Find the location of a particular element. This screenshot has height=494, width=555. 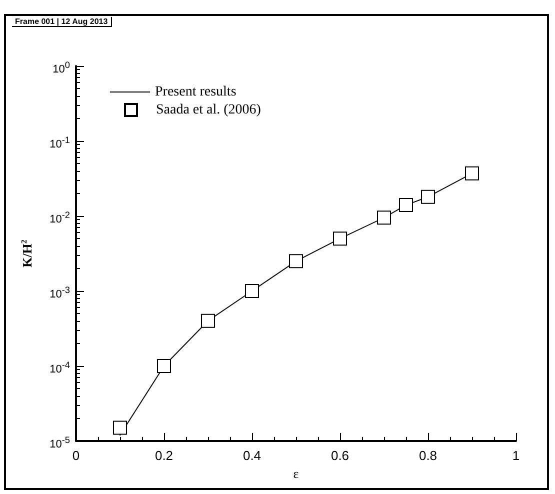

y-tick-label: 10$^{-4}$ is located at coordinates (60, 368).